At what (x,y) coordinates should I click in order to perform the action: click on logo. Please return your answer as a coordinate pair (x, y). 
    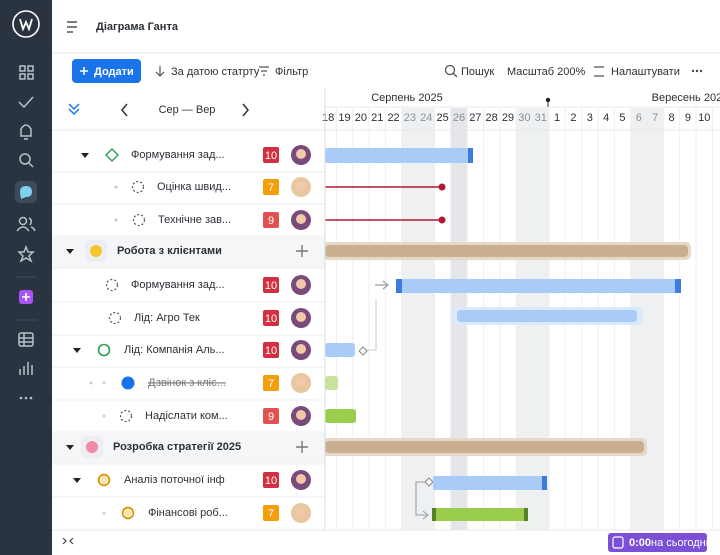
    Looking at the image, I should click on (26, 24).